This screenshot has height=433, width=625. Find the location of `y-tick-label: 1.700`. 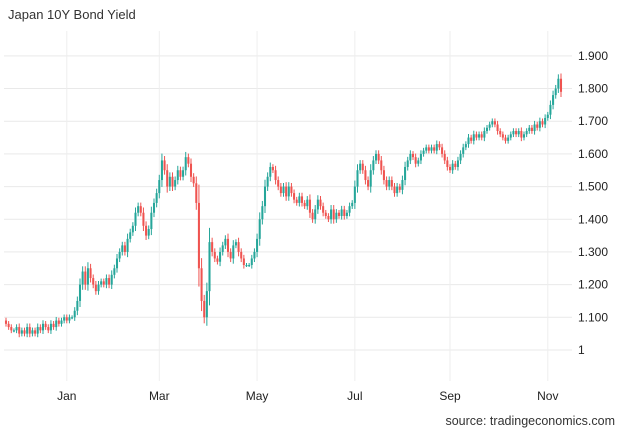

y-tick-label: 1.700 is located at coordinates (593, 121).